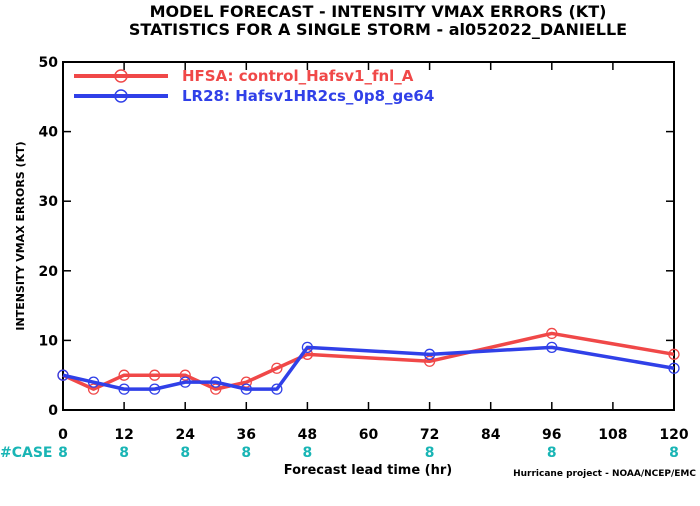 This screenshot has height=506, width=700. Describe the element at coordinates (673, 435) in the screenshot. I see `x-tick-label: 120` at that location.